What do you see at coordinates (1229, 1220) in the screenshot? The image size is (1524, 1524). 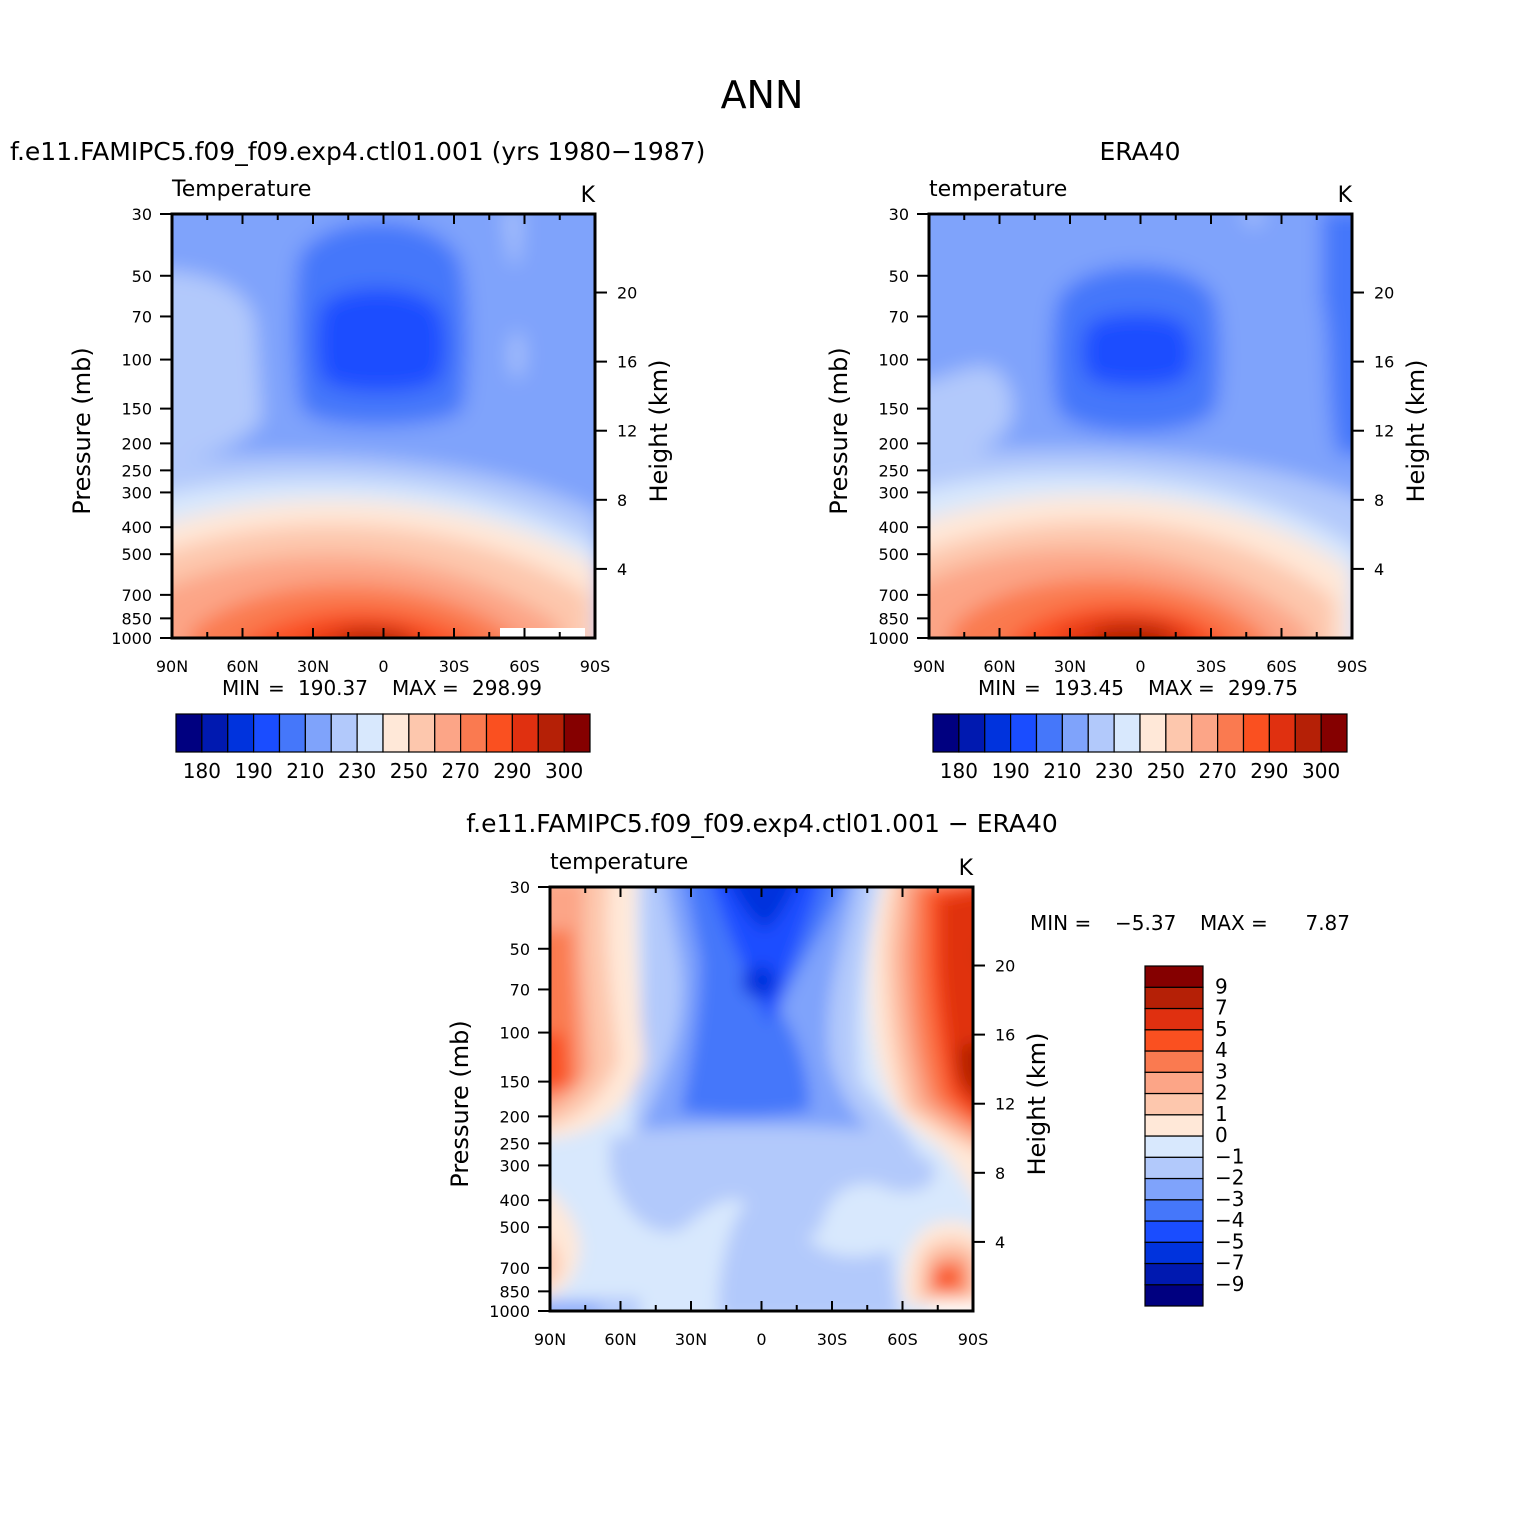 I see `colorbar-label: −4` at bounding box center [1229, 1220].